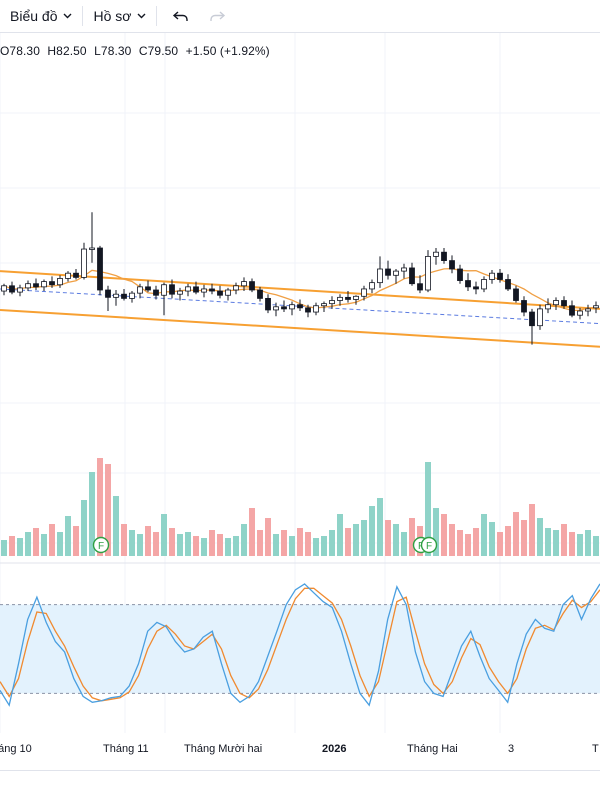  What do you see at coordinates (119, 16) in the screenshot?
I see `profile-menu-button: Hồ sơ` at bounding box center [119, 16].